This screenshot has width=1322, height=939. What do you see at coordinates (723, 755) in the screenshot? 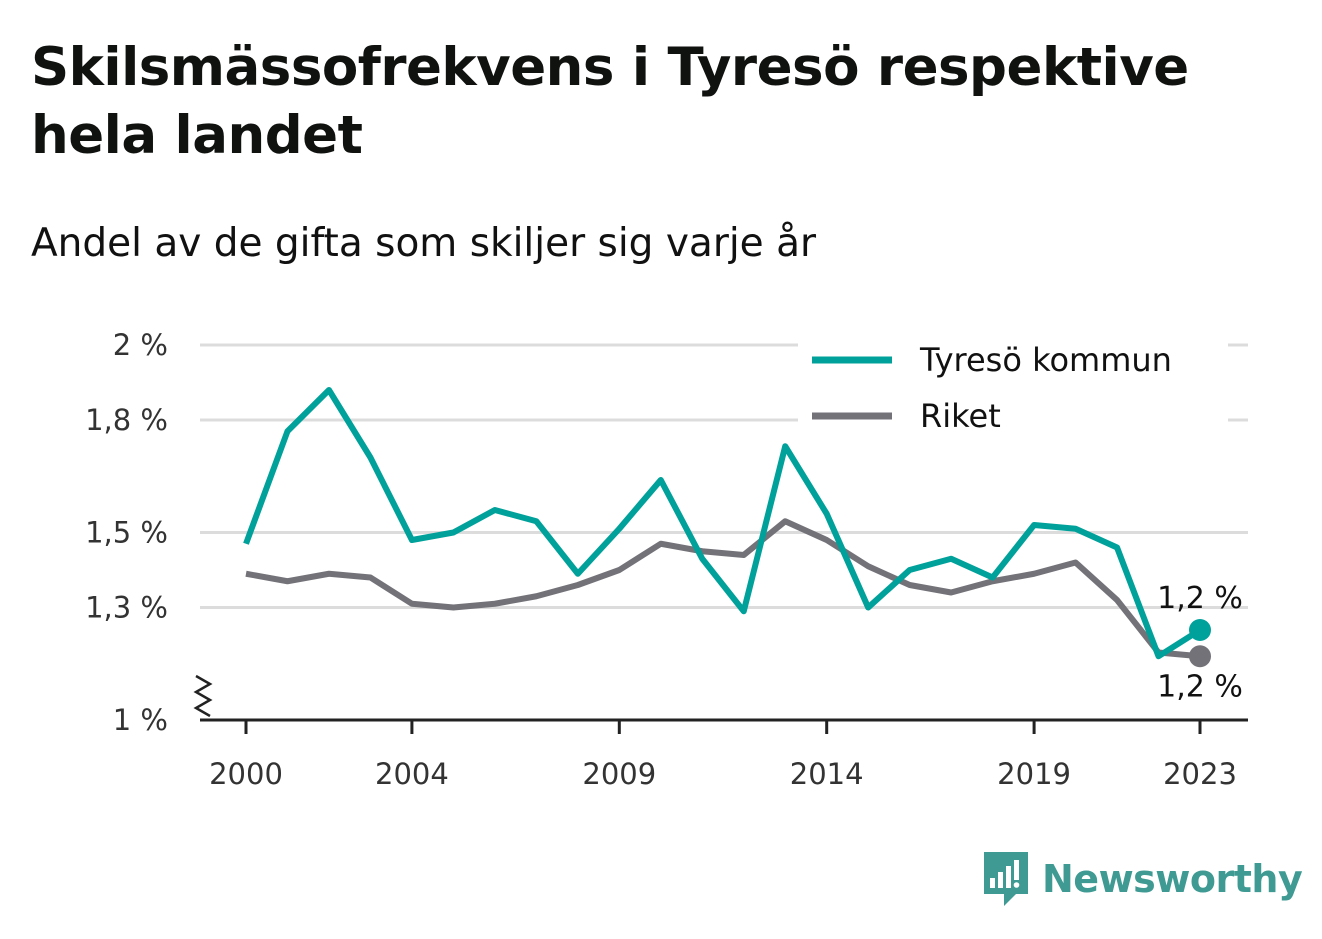
I see `x-axis-ticks: 2000 2004 2009 2014 2019 2023` at bounding box center [723, 755].